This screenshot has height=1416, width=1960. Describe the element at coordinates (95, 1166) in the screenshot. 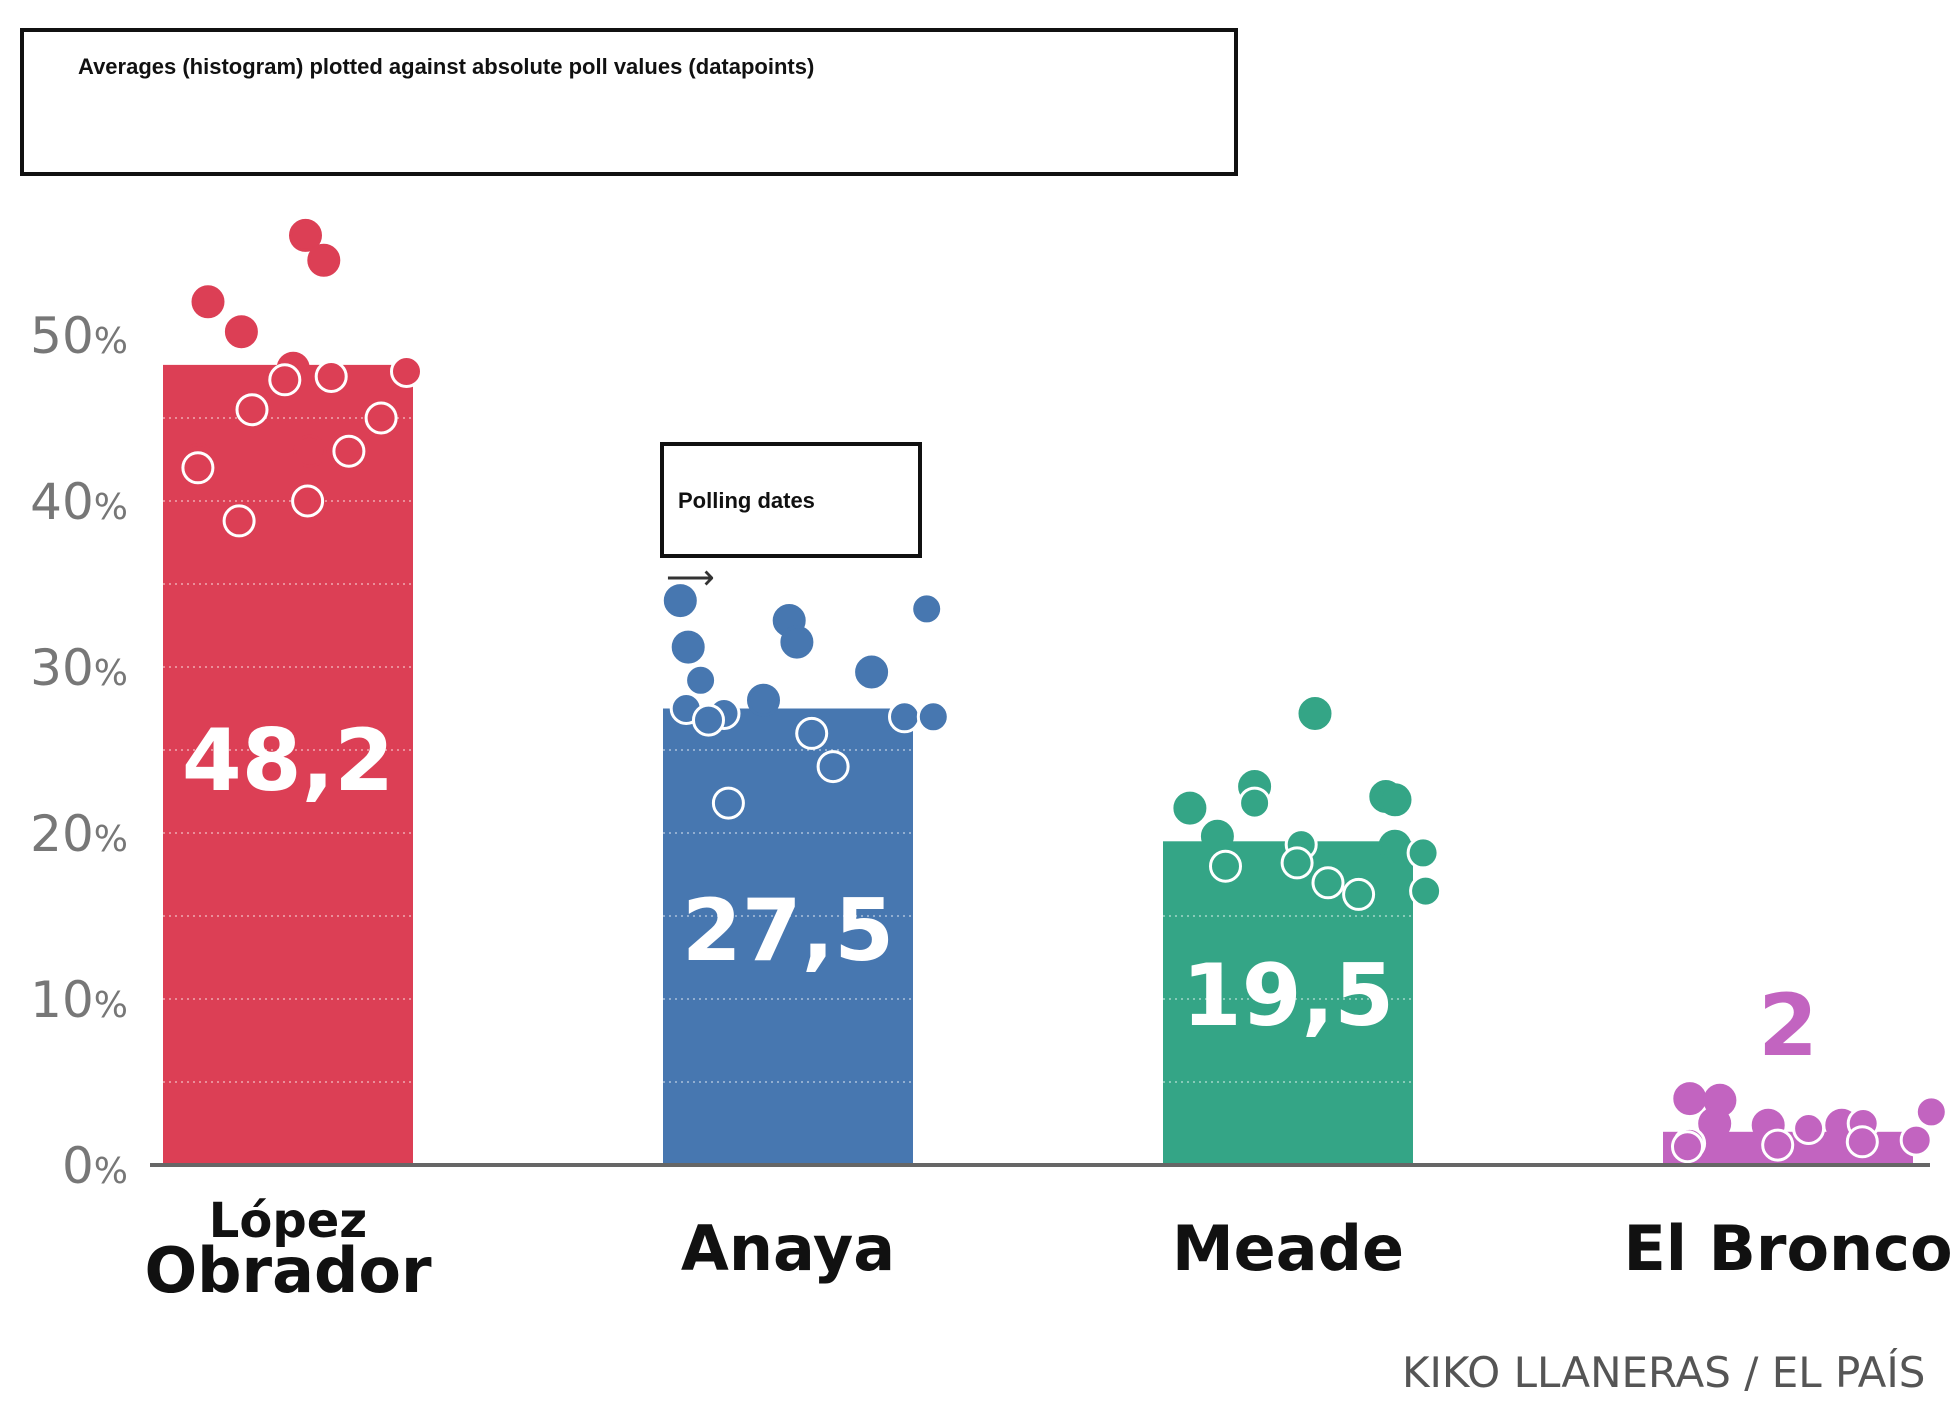

I see `y-tick-label: 0%` at that location.